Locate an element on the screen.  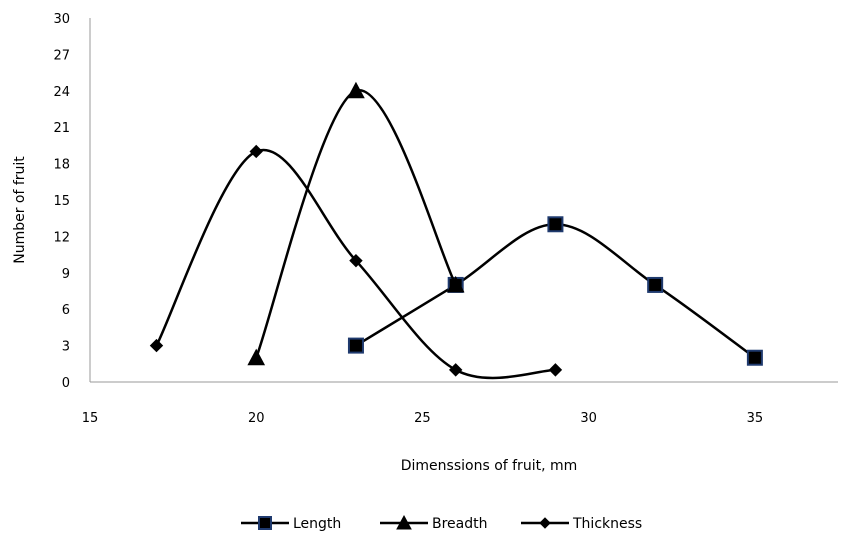
legend: Length Breadth Thickness is located at coordinates (441, 523).